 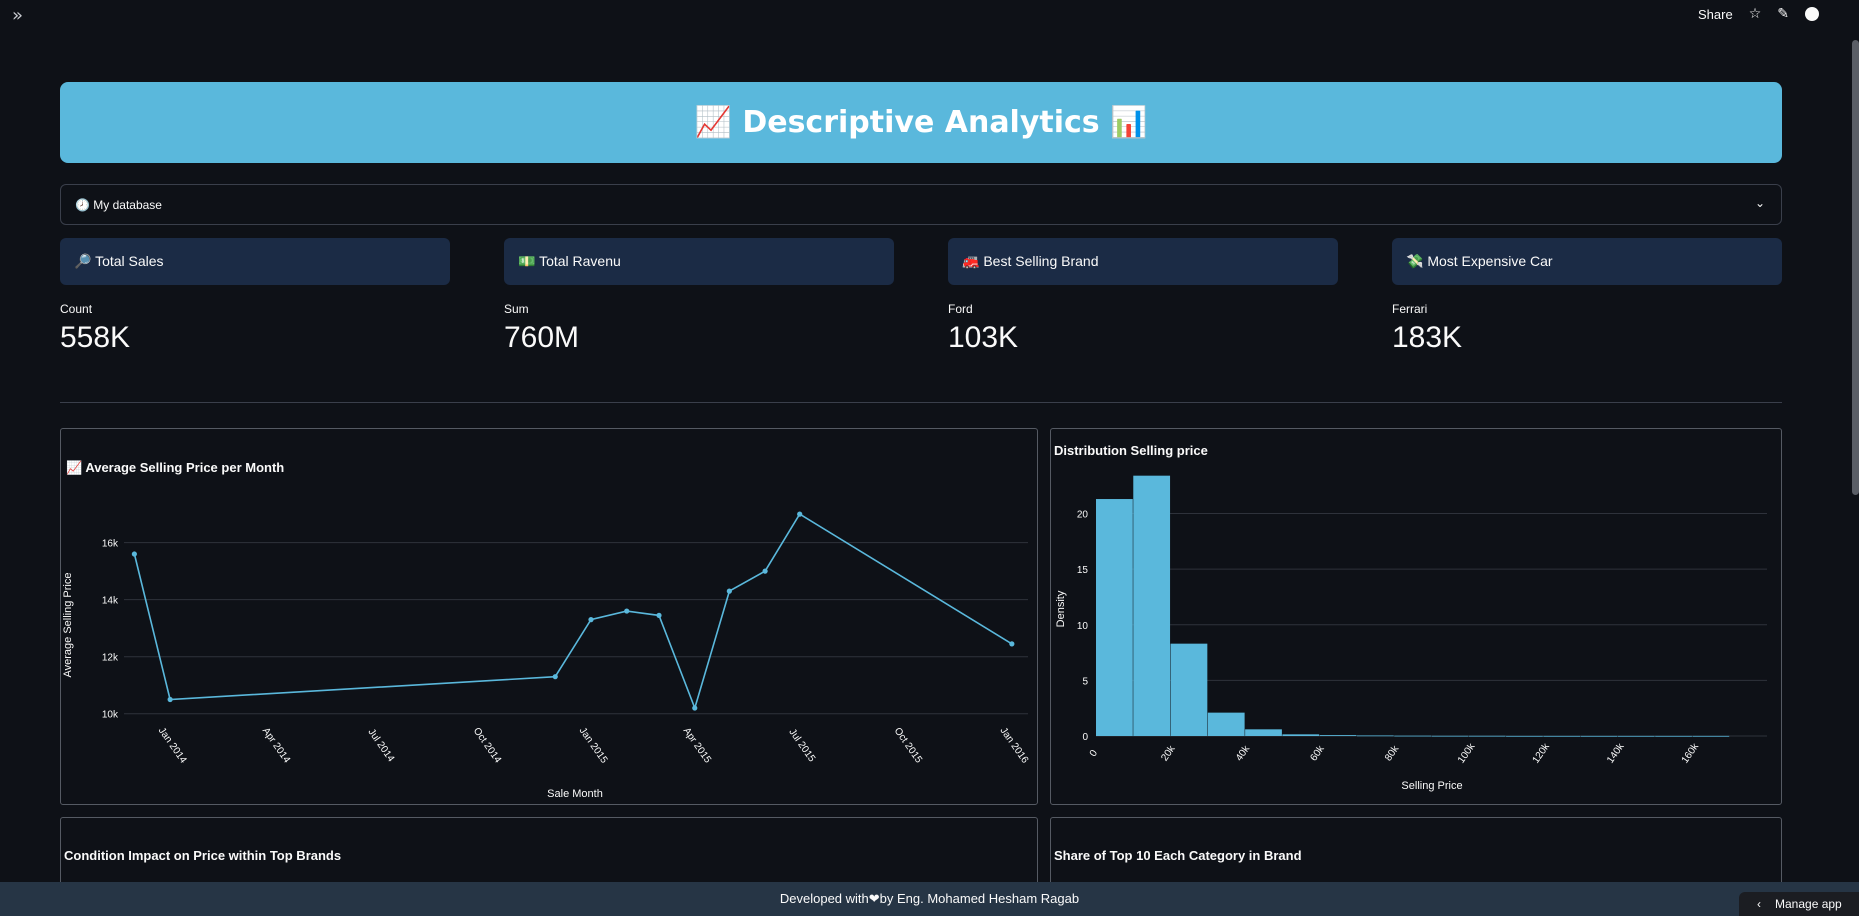 I want to click on x-tick-label: Jul 2015, so click(x=801, y=746).